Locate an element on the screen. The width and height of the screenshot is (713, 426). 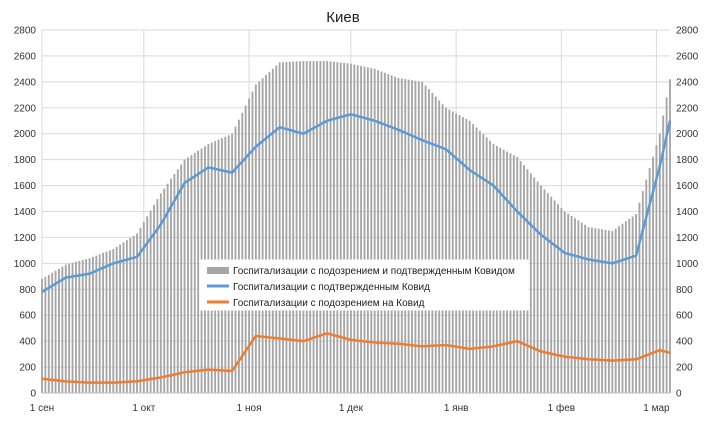
y-tick-label-right: 2800 is located at coordinates (687, 31).